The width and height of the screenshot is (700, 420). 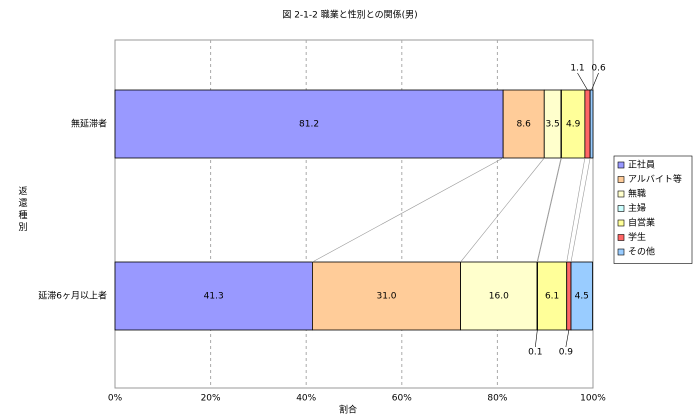 I want to click on data-label: 31.0, so click(x=386, y=297).